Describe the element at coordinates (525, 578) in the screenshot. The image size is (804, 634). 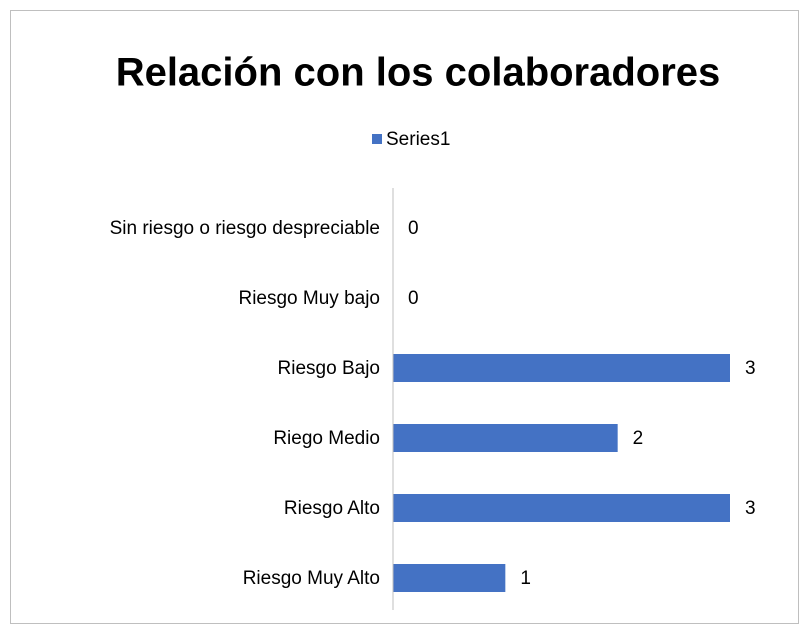
I see `data-label: 1` at that location.